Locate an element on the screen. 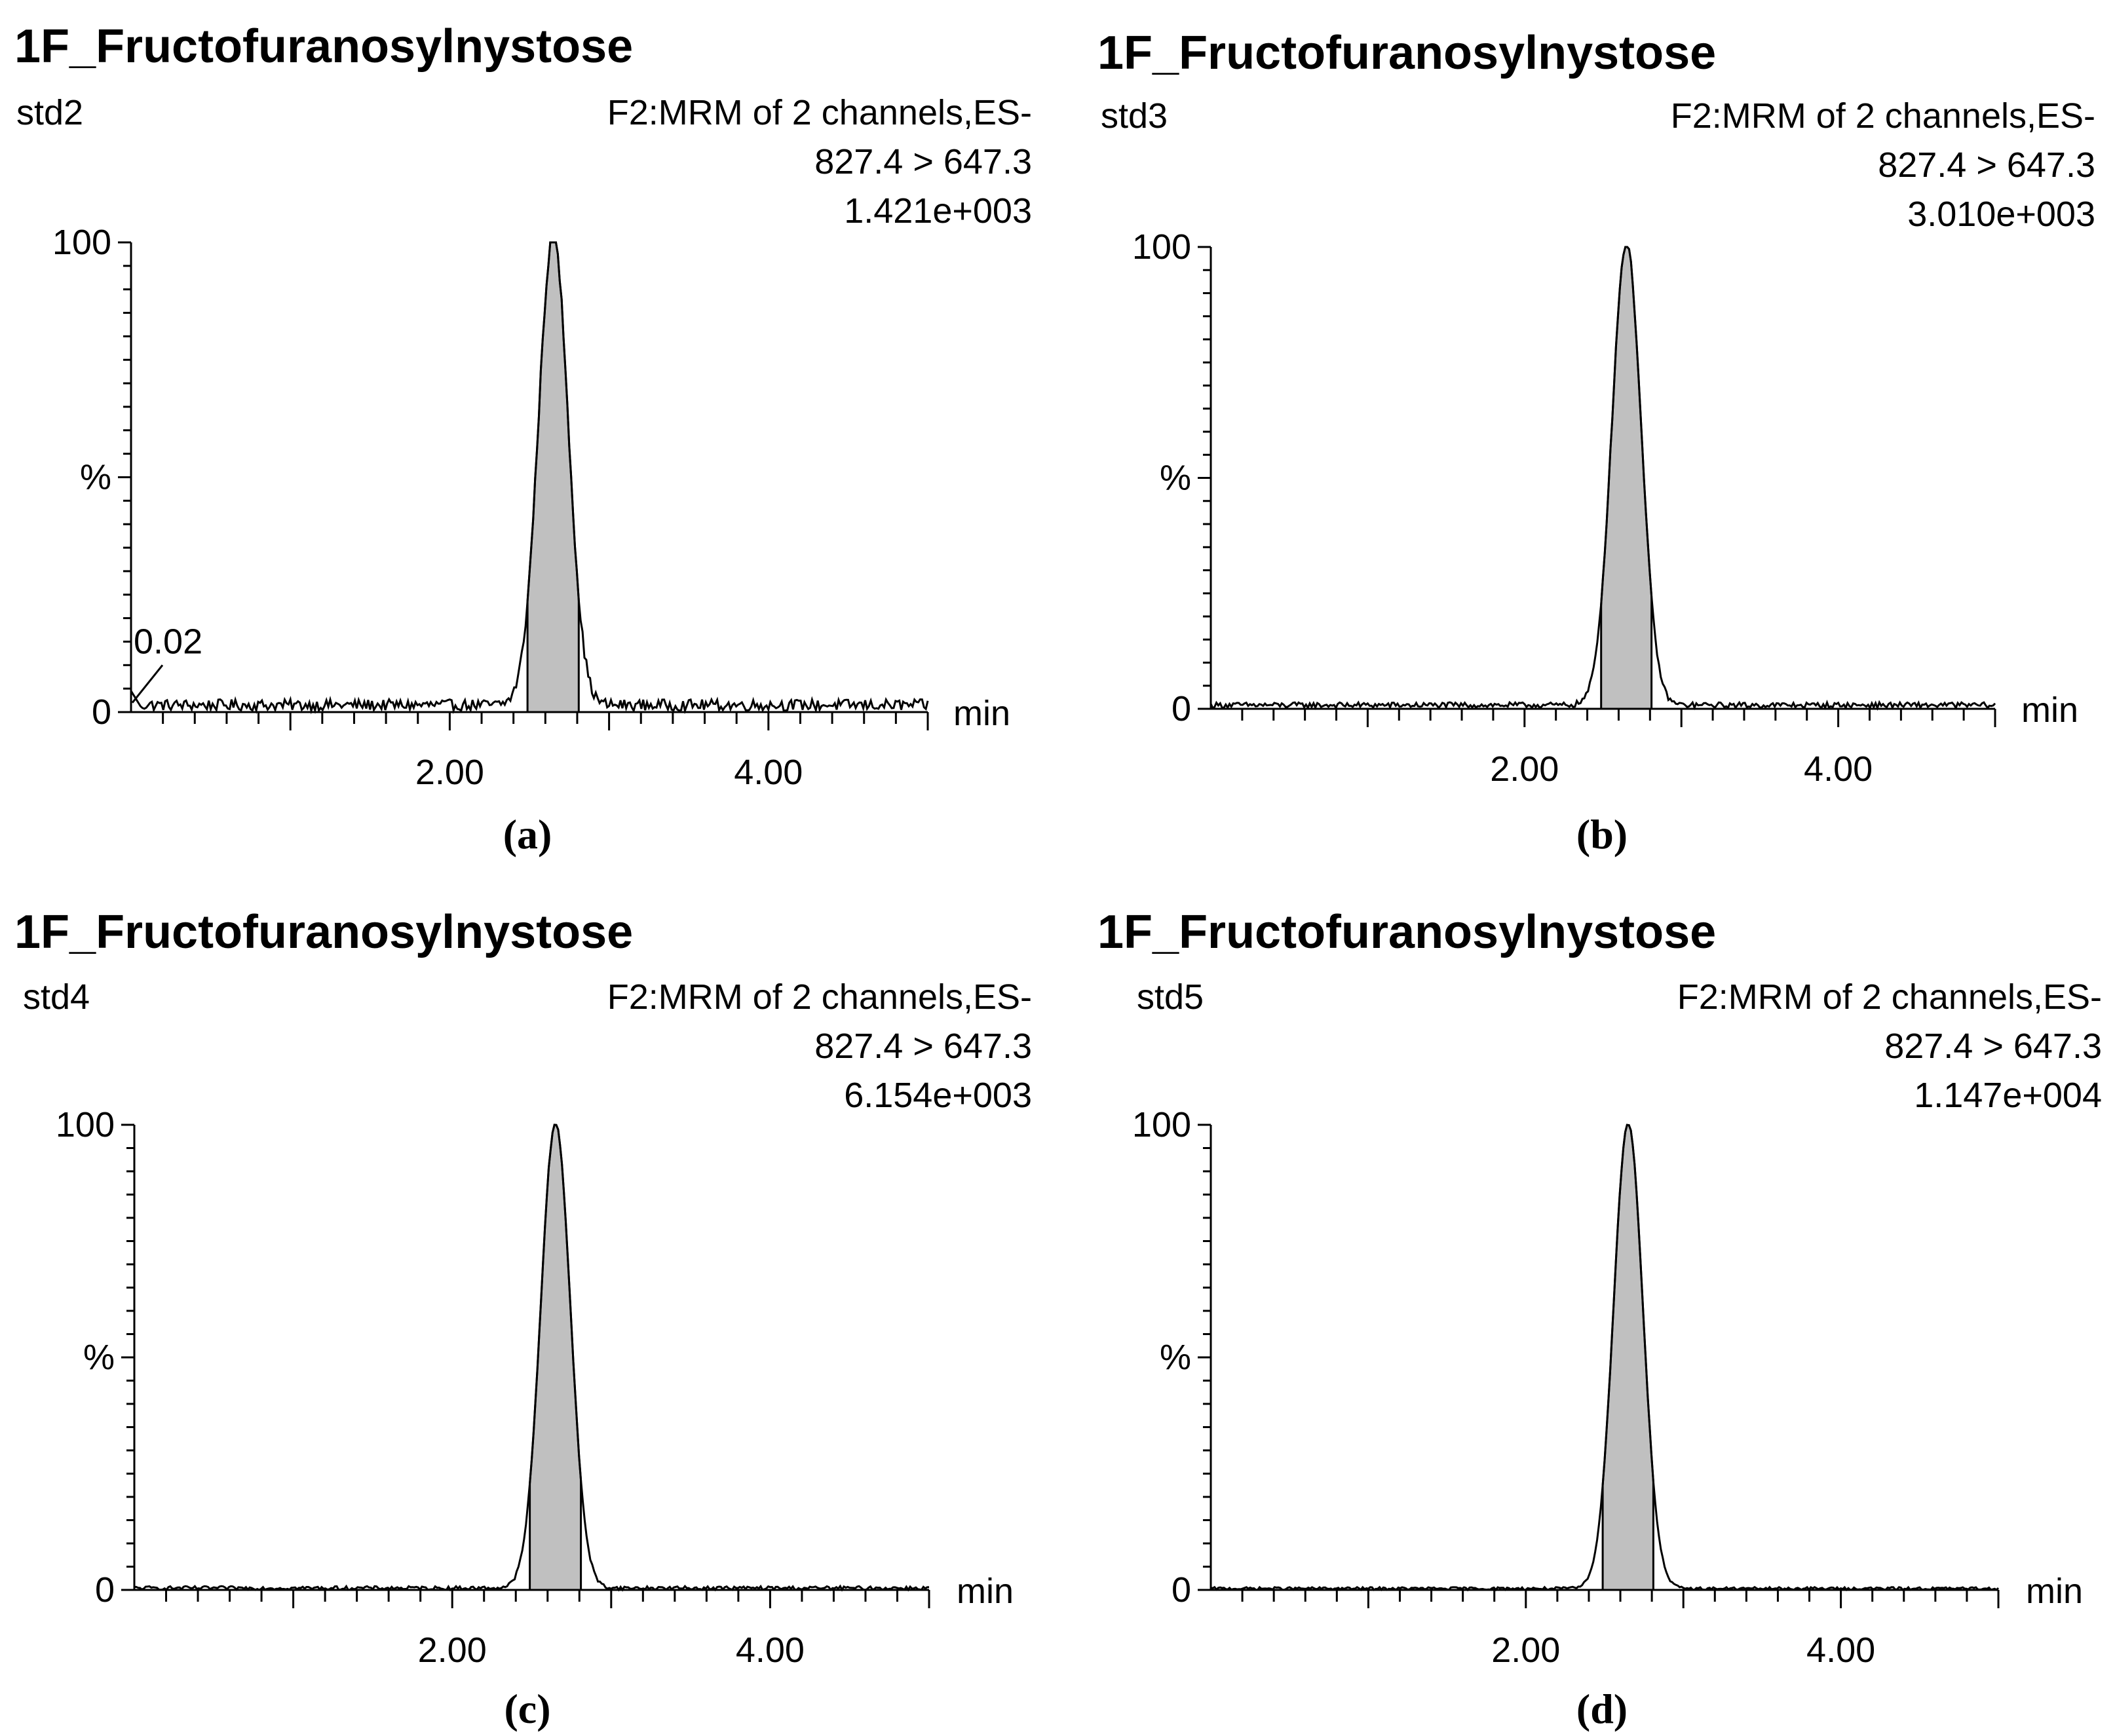 The image size is (2115, 1736). panel-d-trace-line is located at coordinates (1605, 1357).